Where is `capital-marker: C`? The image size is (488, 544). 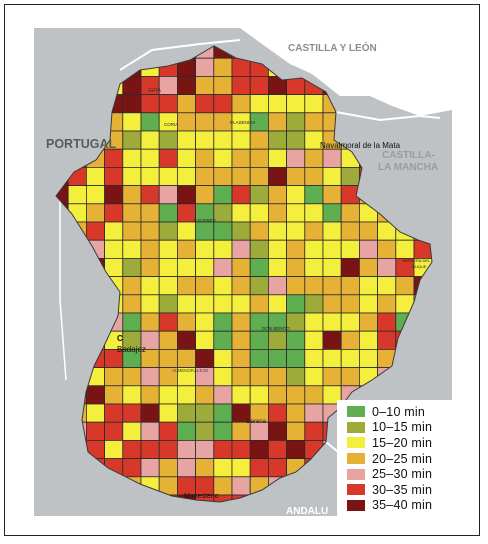 capital-marker: C is located at coordinates (120, 338).